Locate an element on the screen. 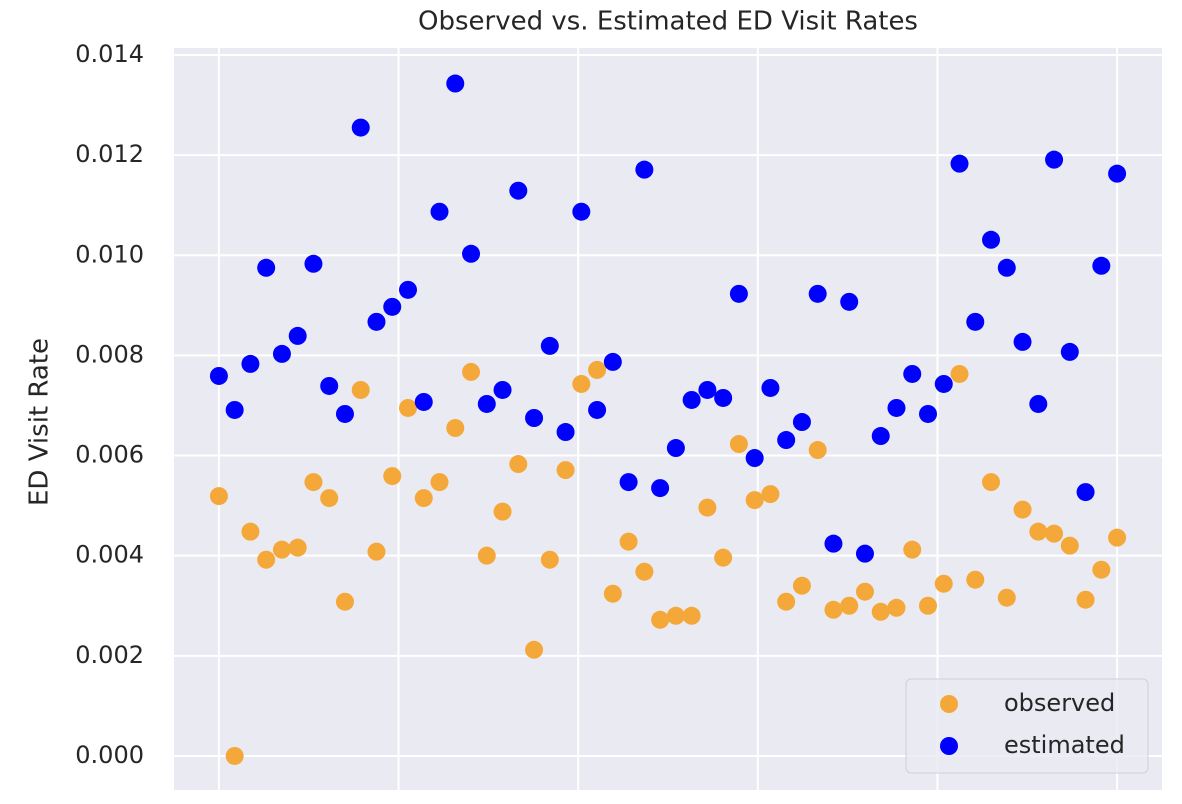  y-tick-label: 0.004 is located at coordinates (109, 555).